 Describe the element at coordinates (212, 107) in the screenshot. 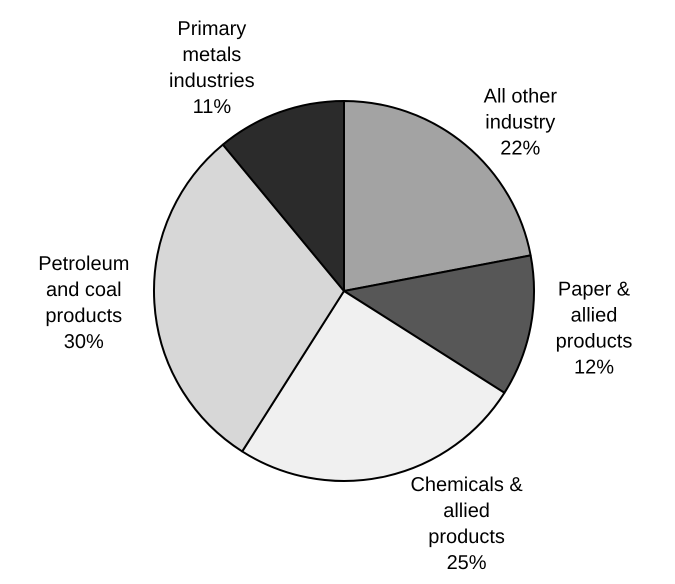

I see `data-label: 11%` at that location.